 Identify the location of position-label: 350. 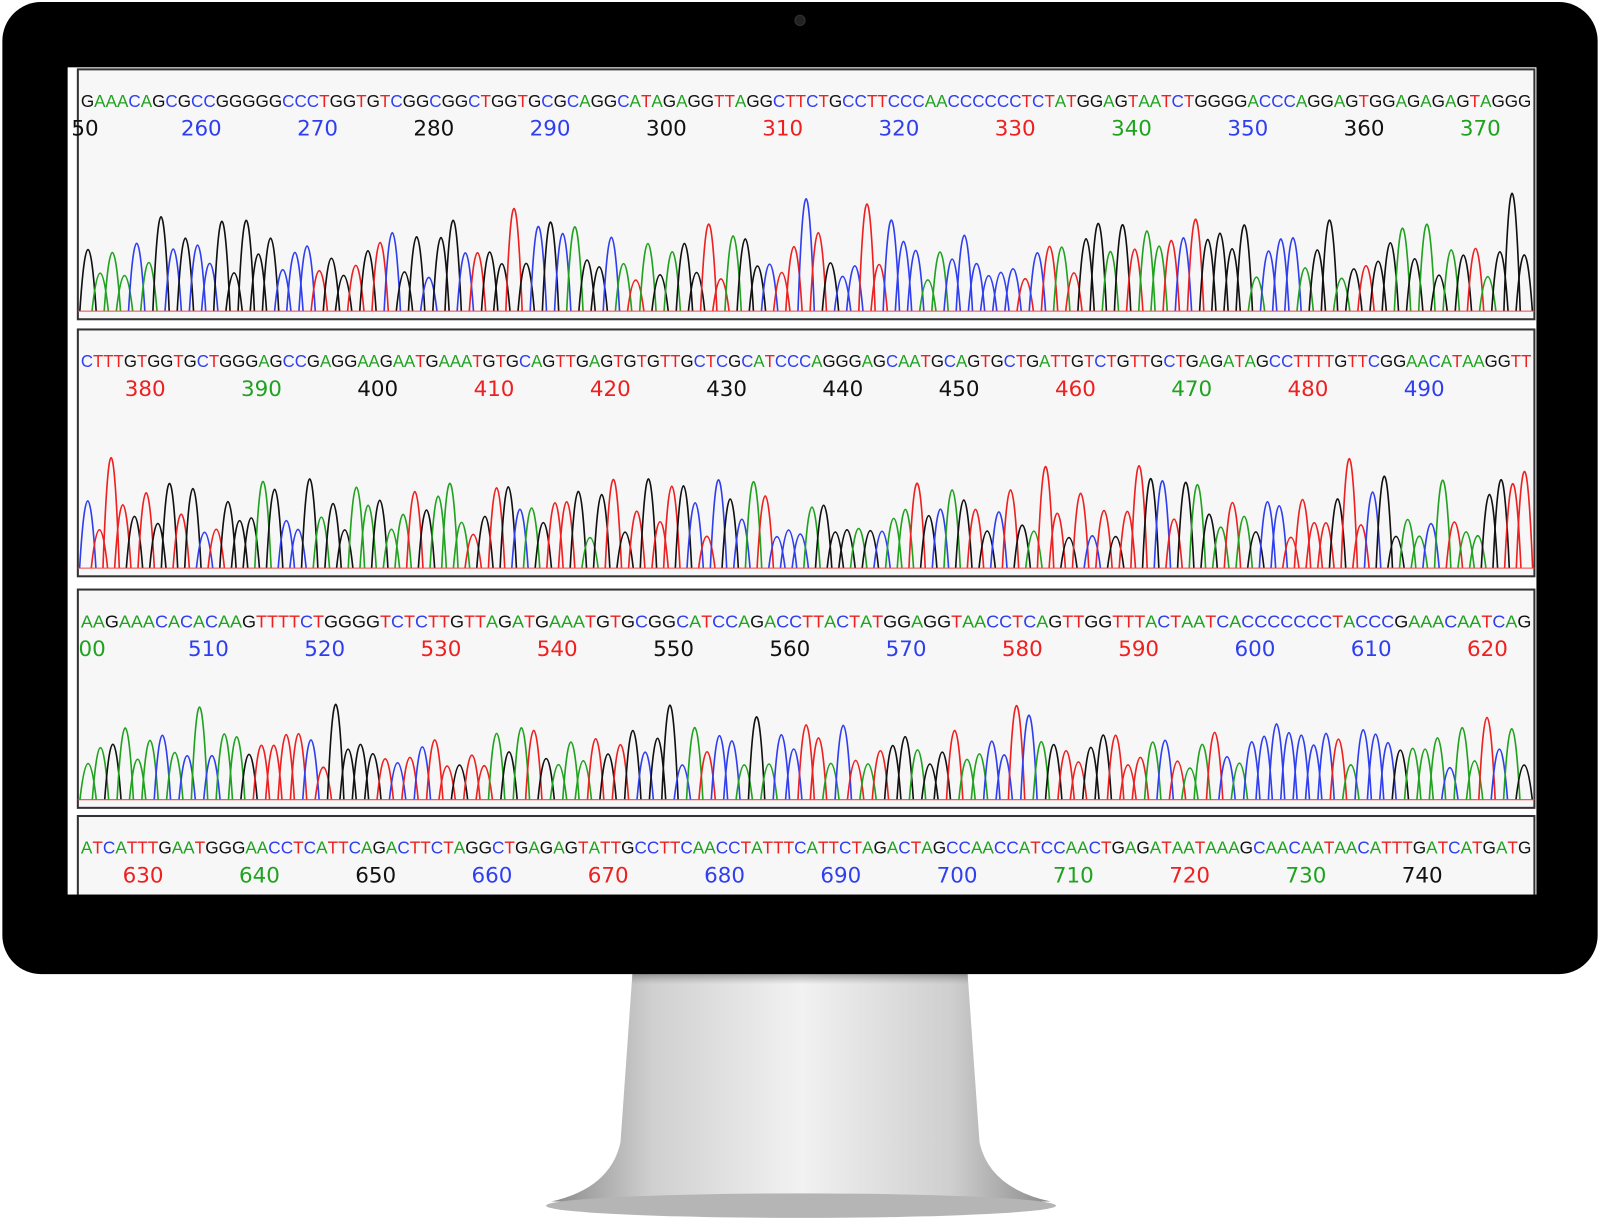
(1247, 129).